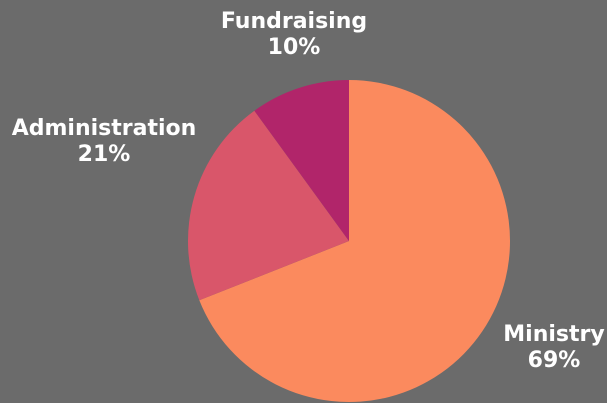 The image size is (607, 403). What do you see at coordinates (554, 334) in the screenshot?
I see `label-ministry-name: Ministry` at bounding box center [554, 334].